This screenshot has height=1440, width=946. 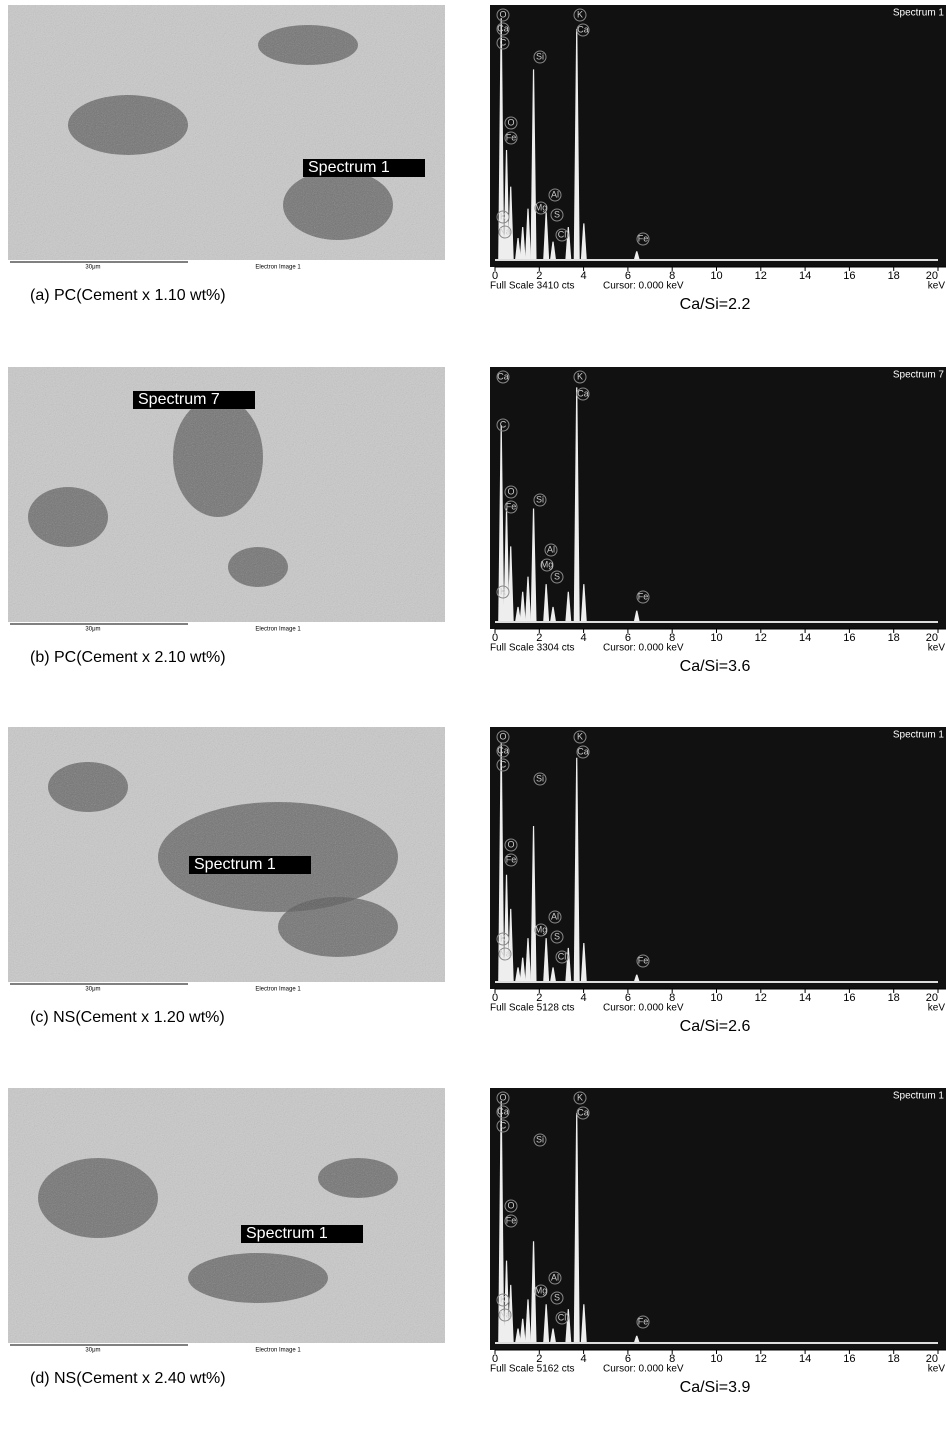 What do you see at coordinates (349, 167) in the screenshot?
I see `spectrum-marker: Spectrum 1` at bounding box center [349, 167].